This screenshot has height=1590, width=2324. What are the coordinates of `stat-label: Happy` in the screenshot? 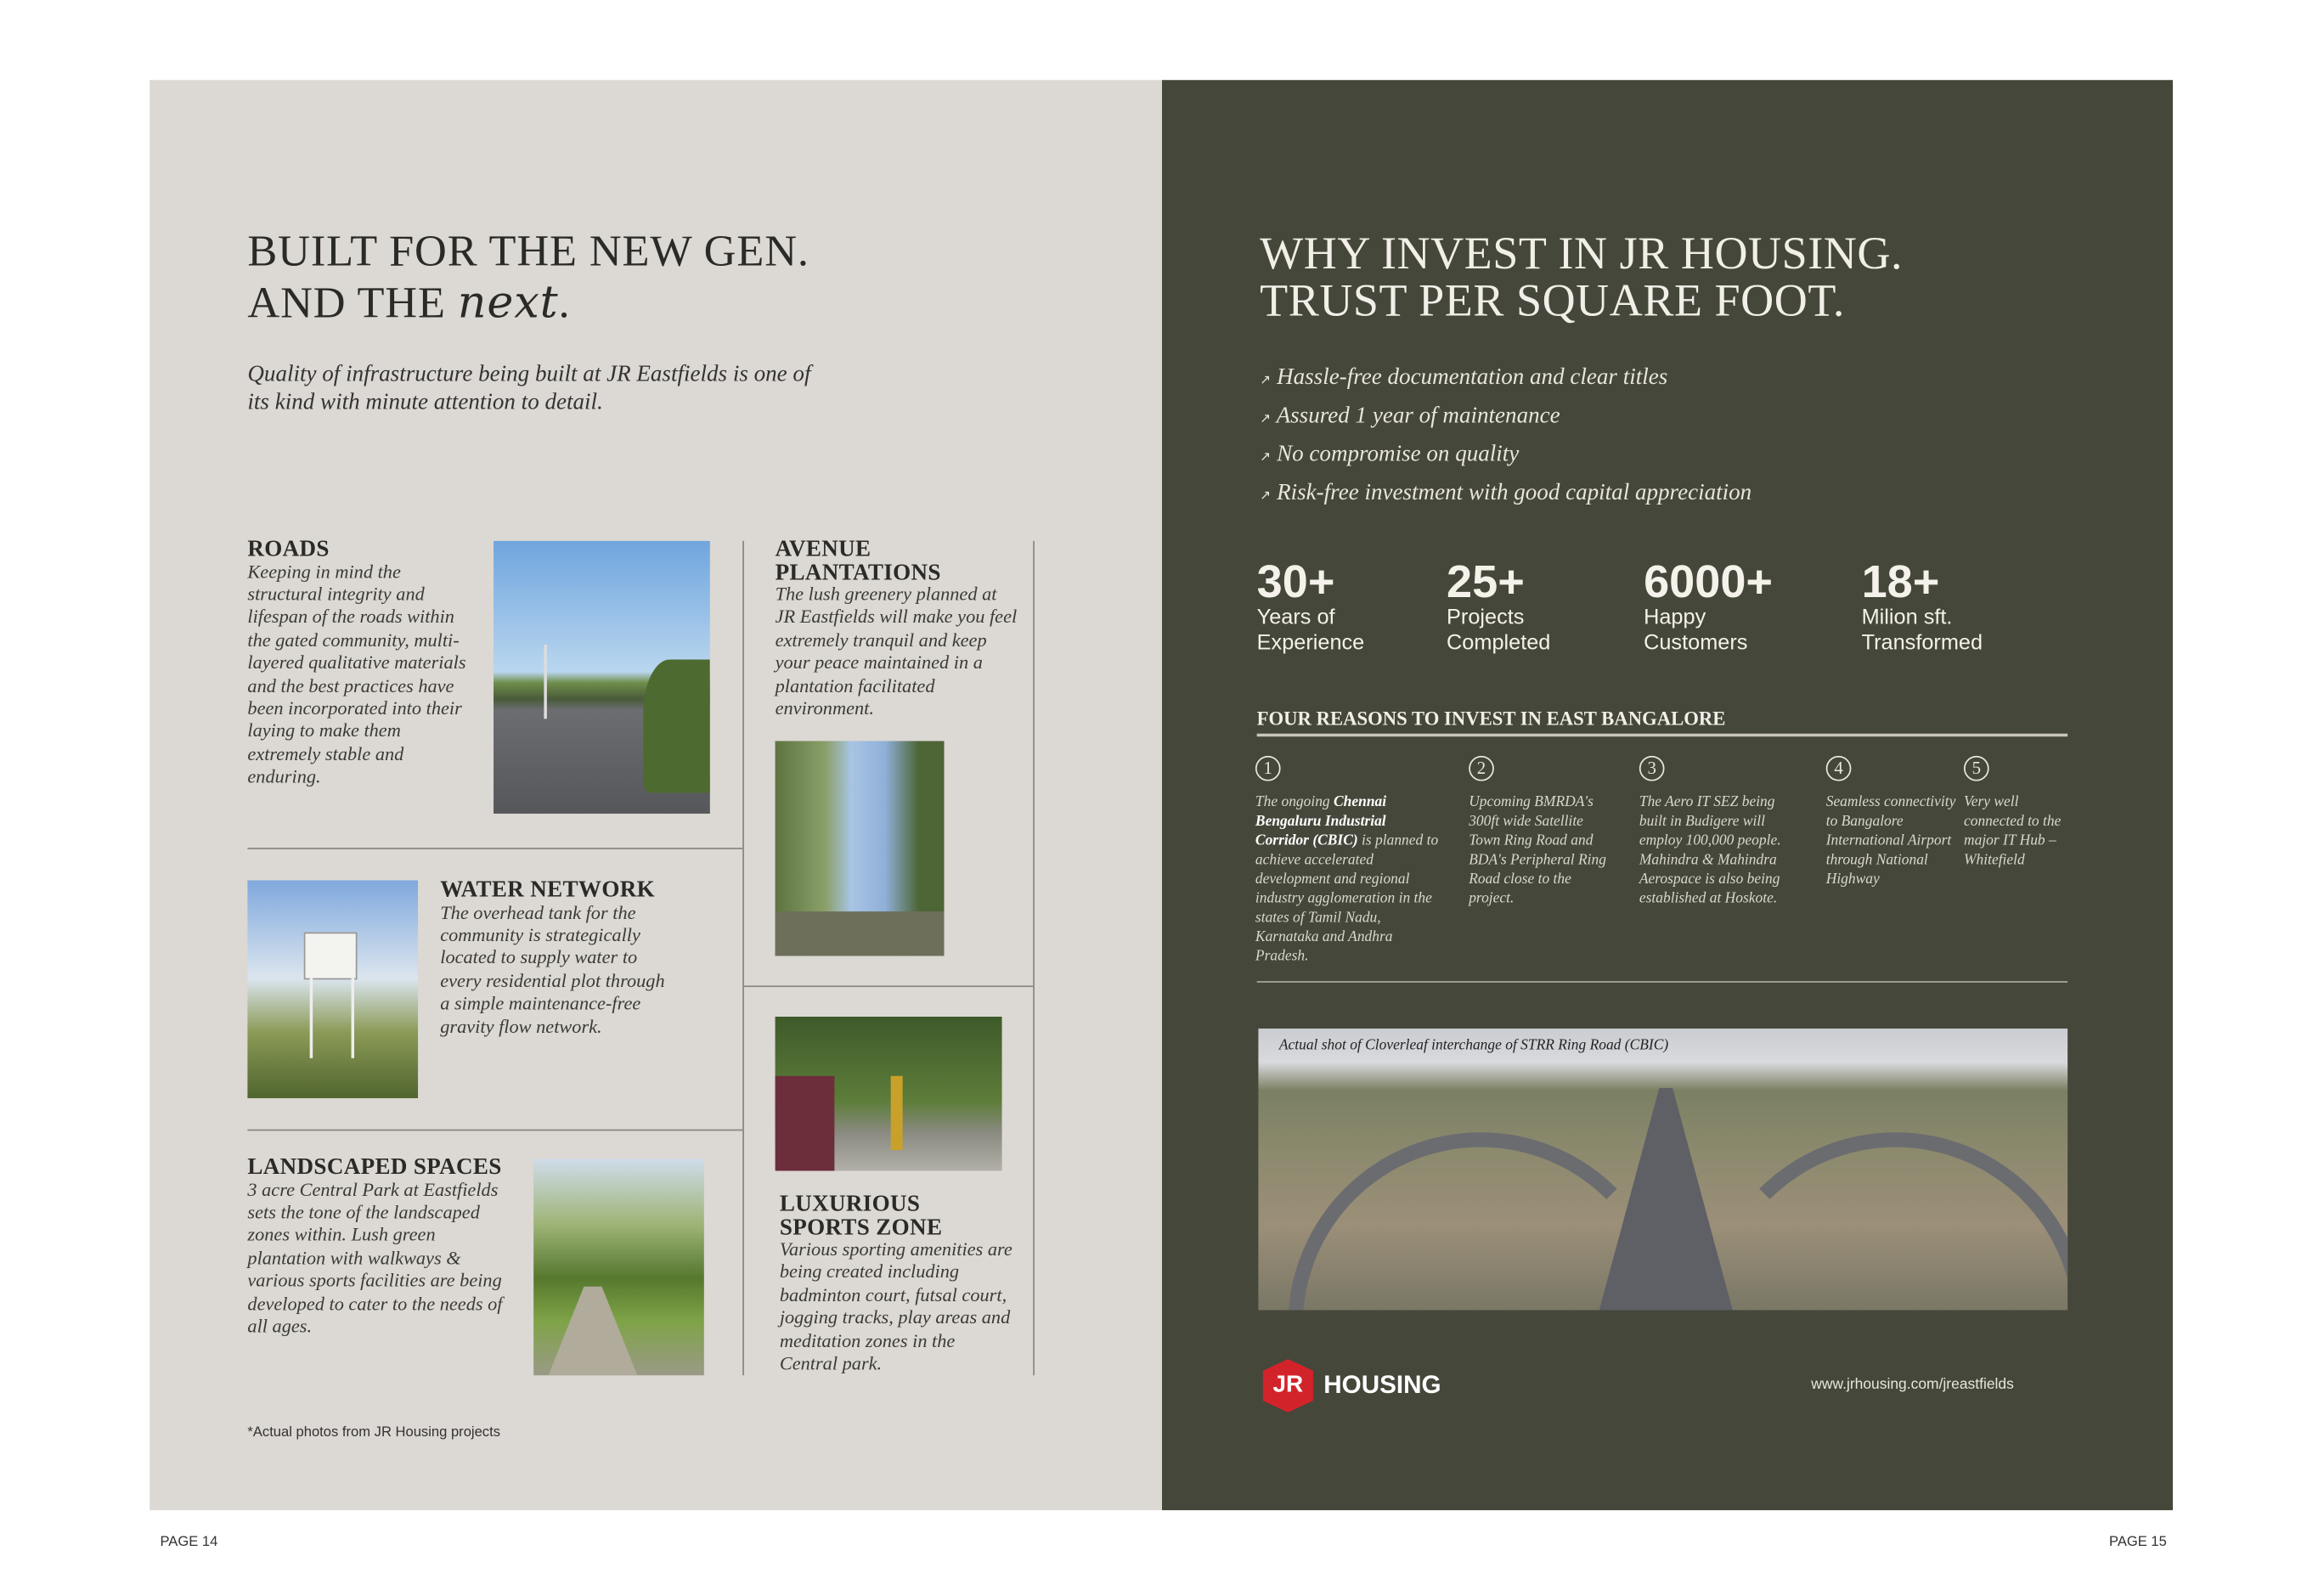 It's located at (1675, 618).